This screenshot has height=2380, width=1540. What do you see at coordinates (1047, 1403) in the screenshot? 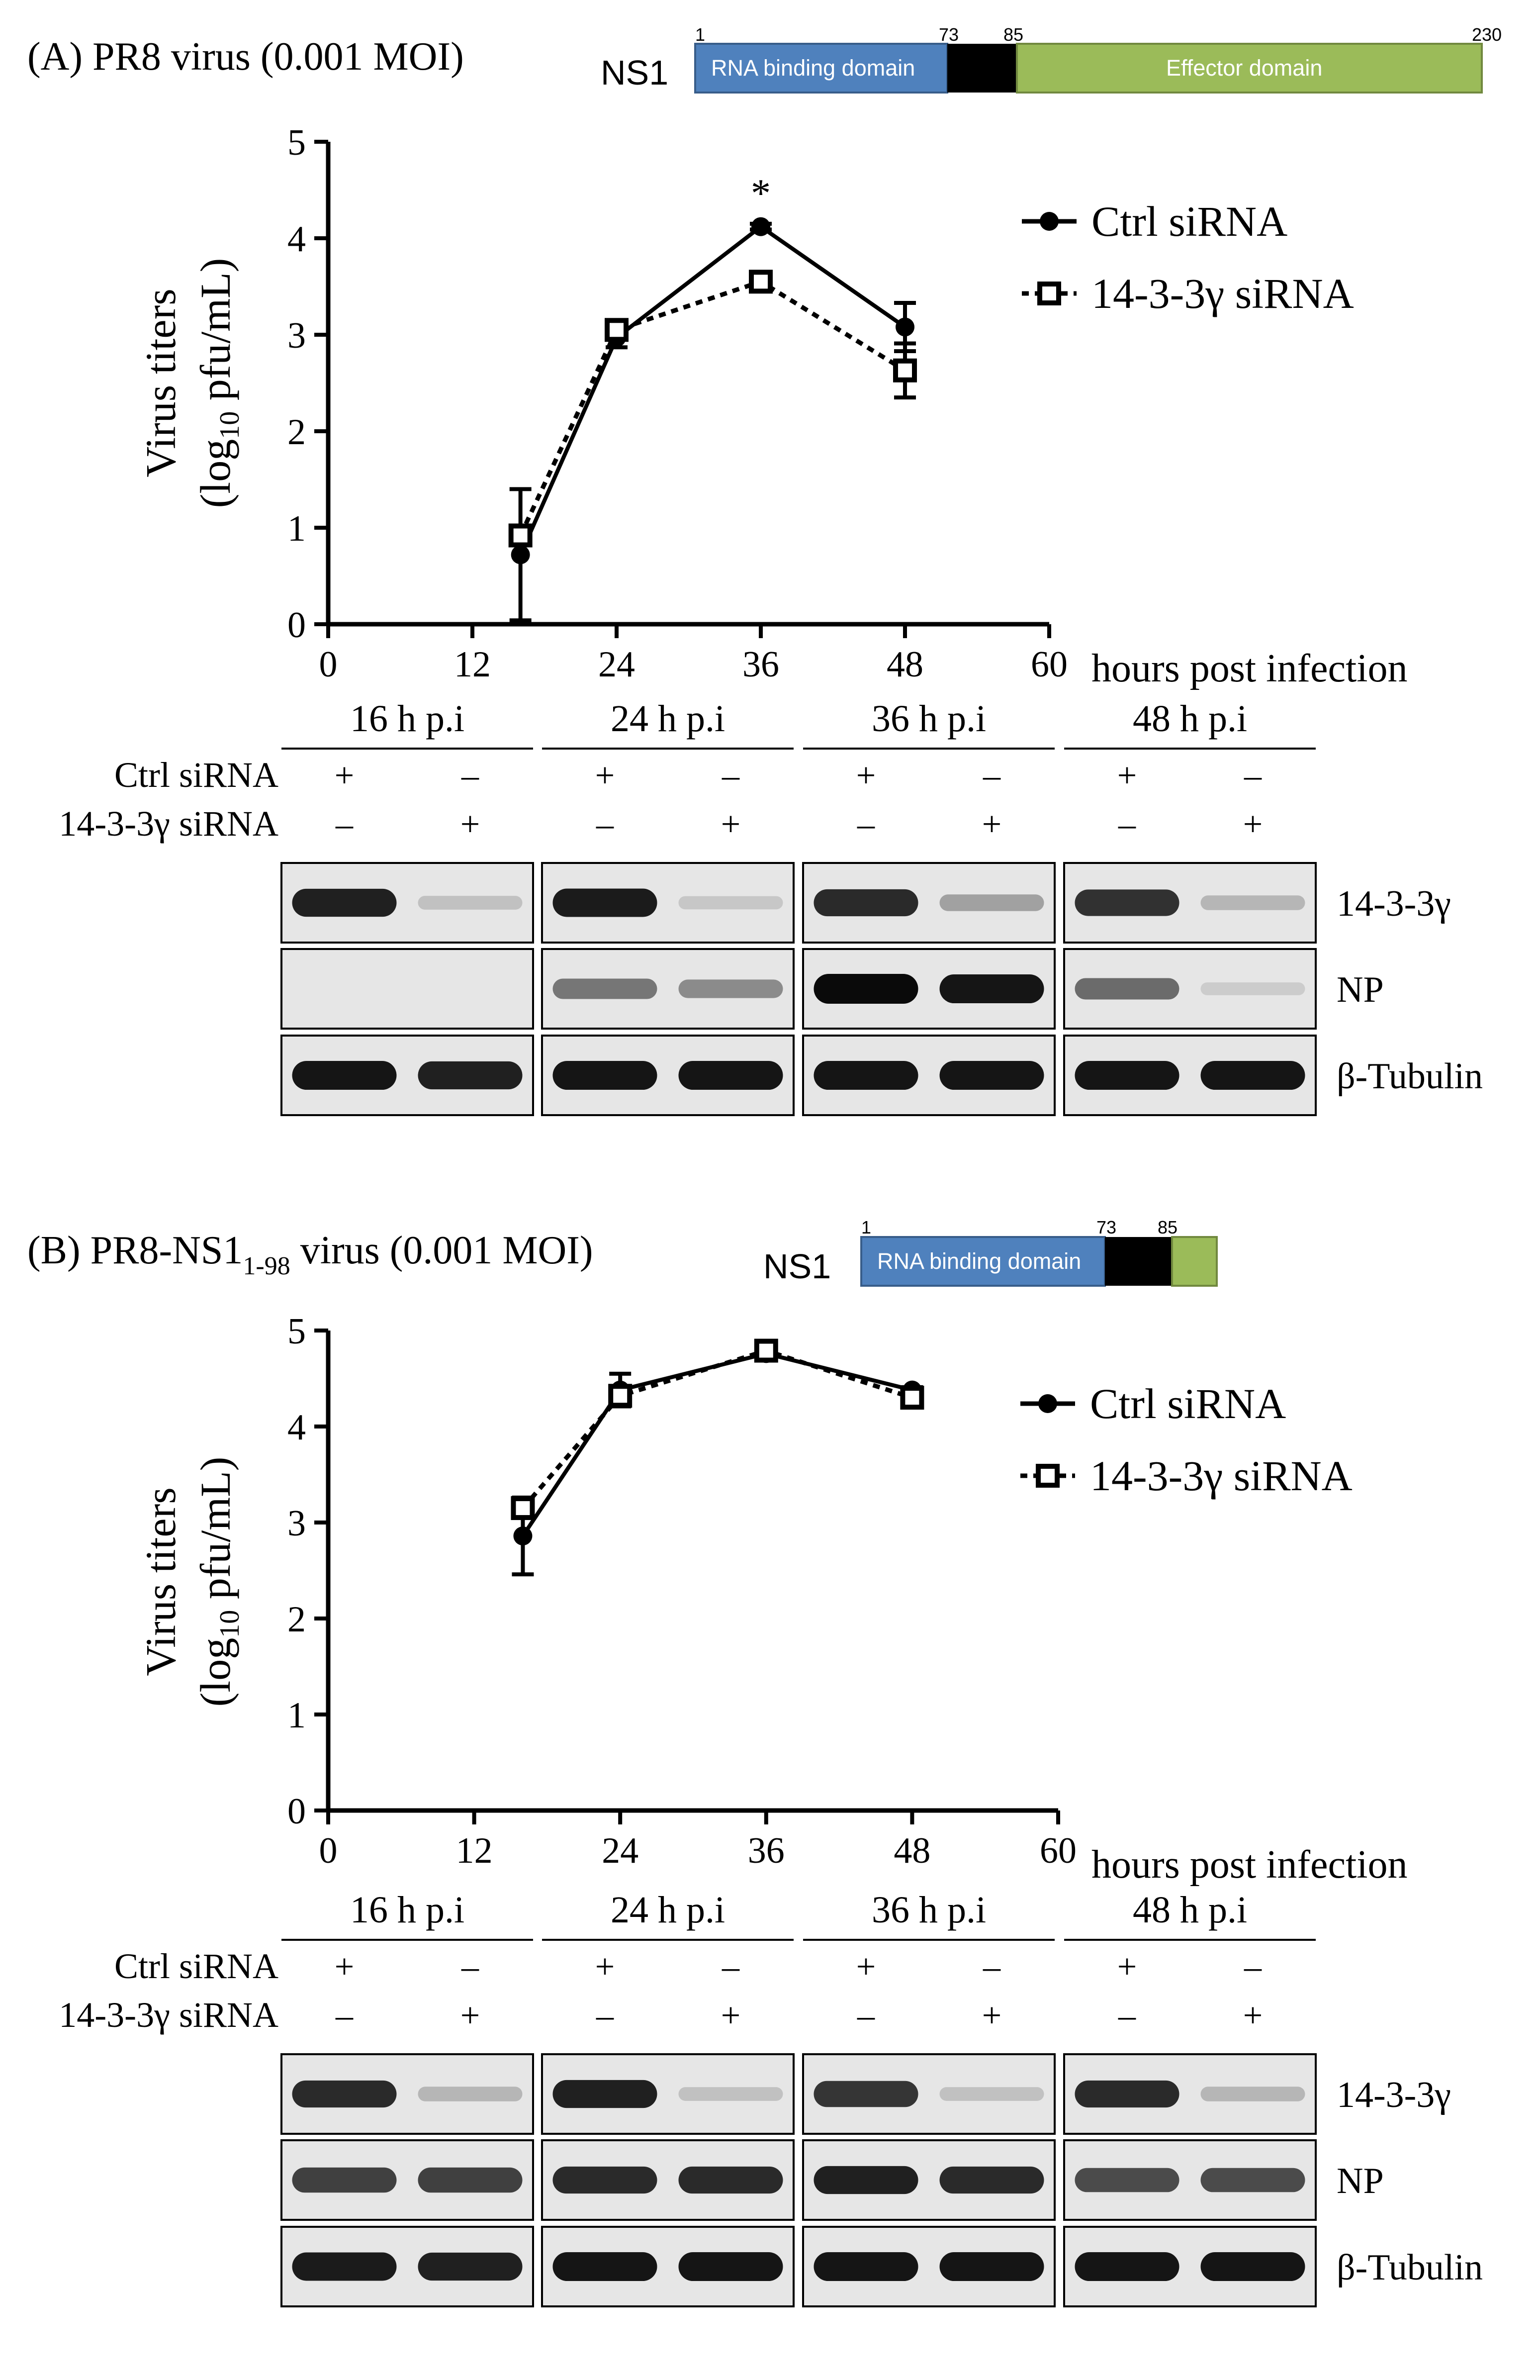
I see `legend-marker-circle` at bounding box center [1047, 1403].